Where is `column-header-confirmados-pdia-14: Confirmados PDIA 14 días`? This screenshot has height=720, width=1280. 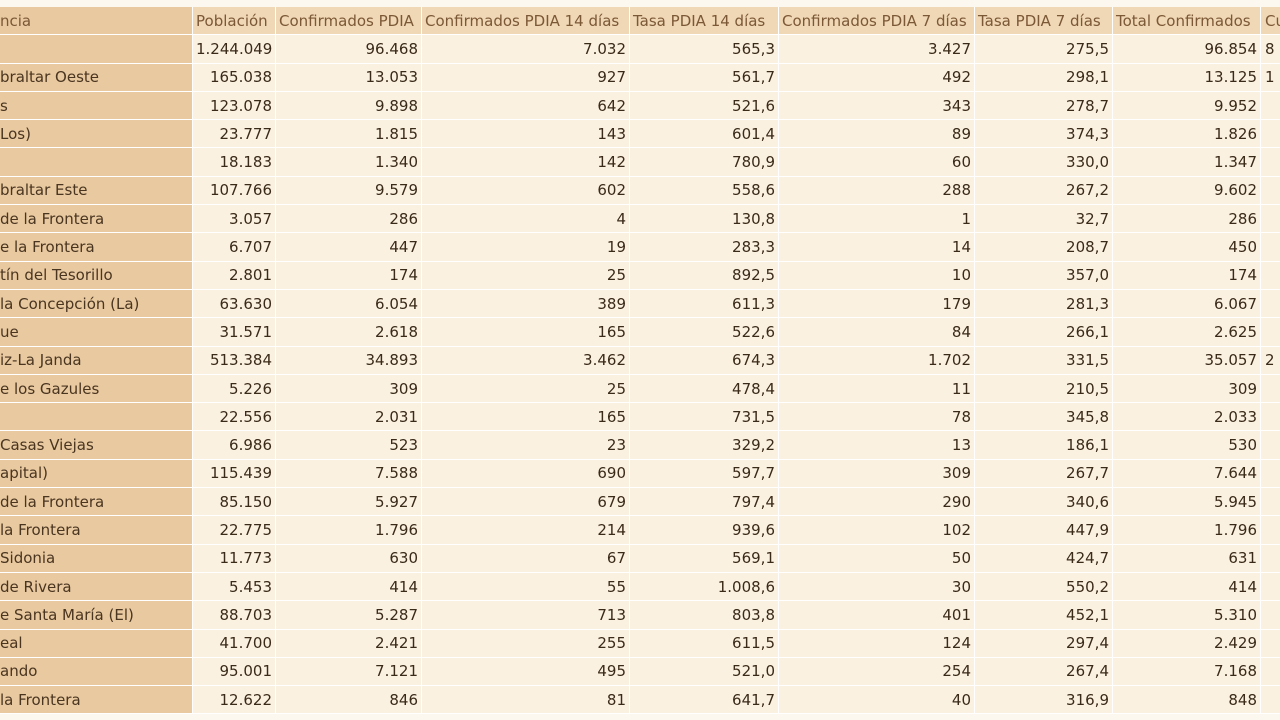
column-header-confirmados-pdia-14: Confirmados PDIA 14 días is located at coordinates (526, 21).